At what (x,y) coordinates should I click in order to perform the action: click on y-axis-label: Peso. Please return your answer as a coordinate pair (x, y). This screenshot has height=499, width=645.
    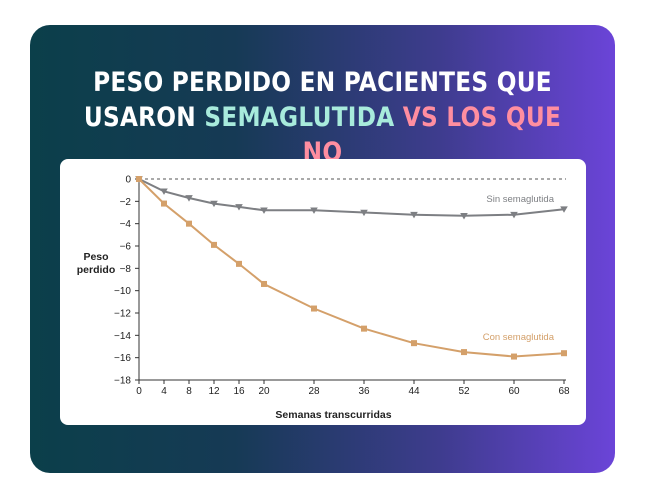
    Looking at the image, I should click on (95, 257).